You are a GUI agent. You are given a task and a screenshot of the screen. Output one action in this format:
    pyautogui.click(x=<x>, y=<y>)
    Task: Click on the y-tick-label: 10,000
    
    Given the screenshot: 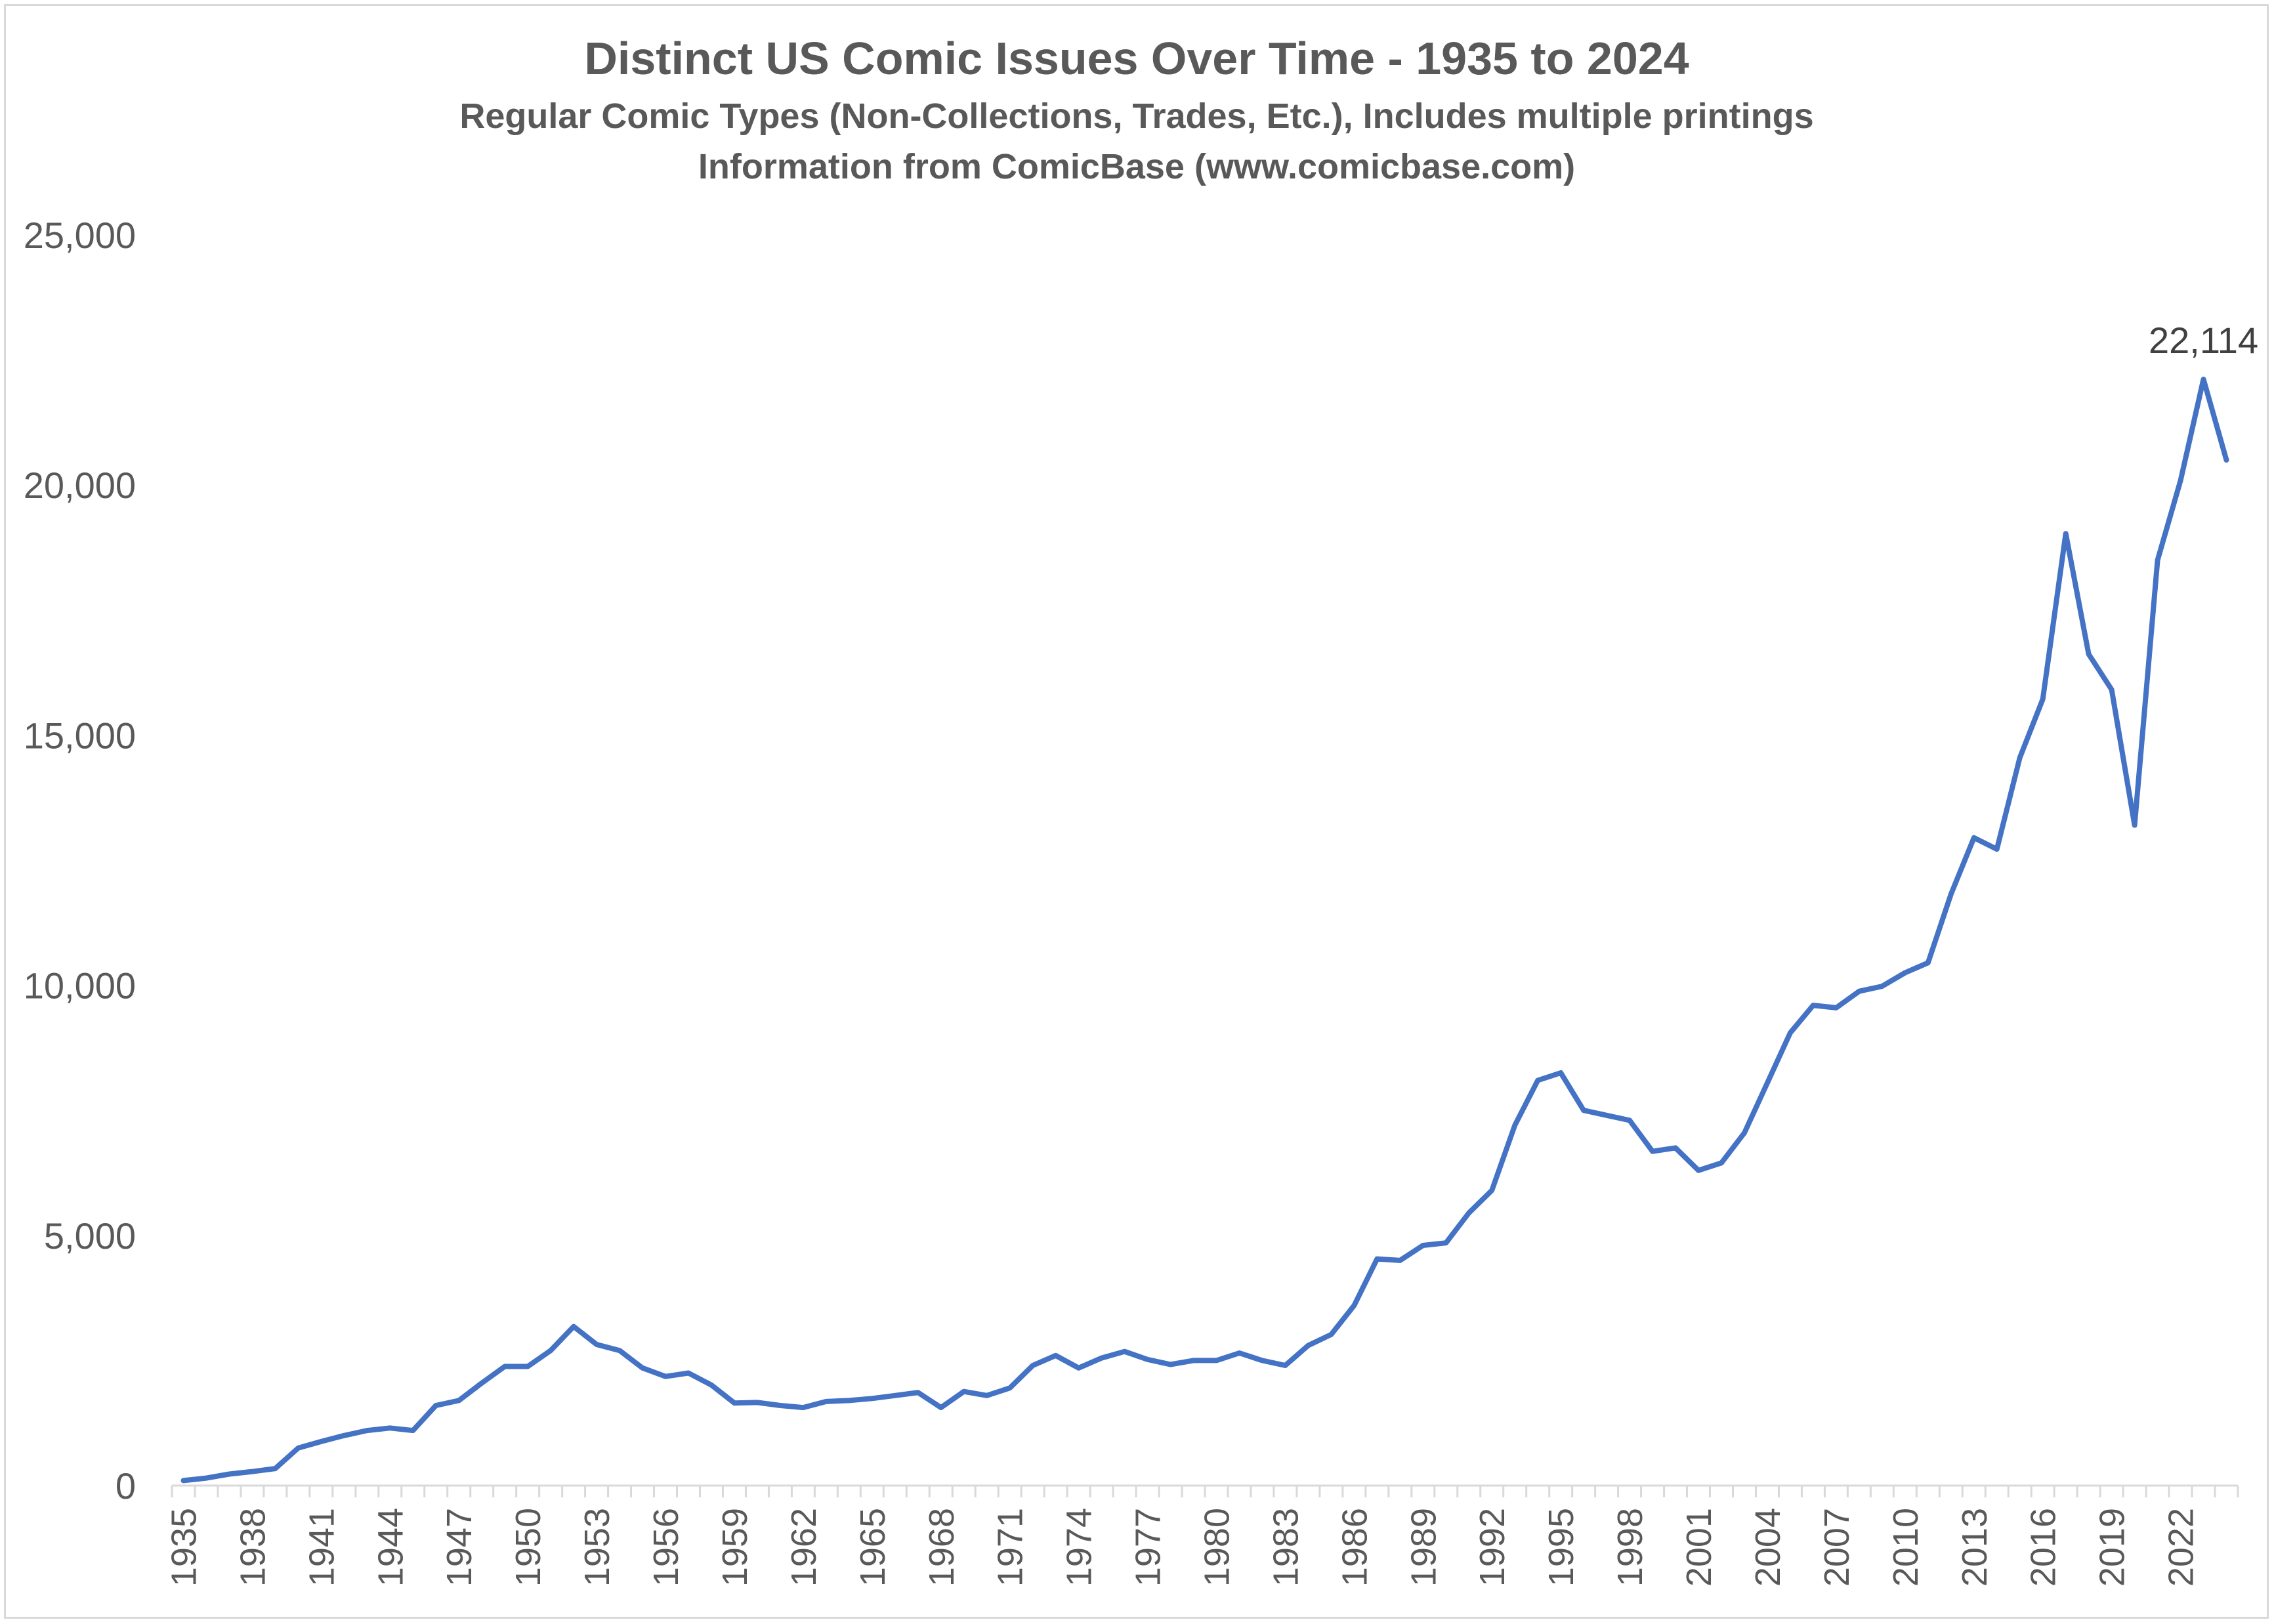 What is the action you would take?
    pyautogui.click(x=80, y=986)
    